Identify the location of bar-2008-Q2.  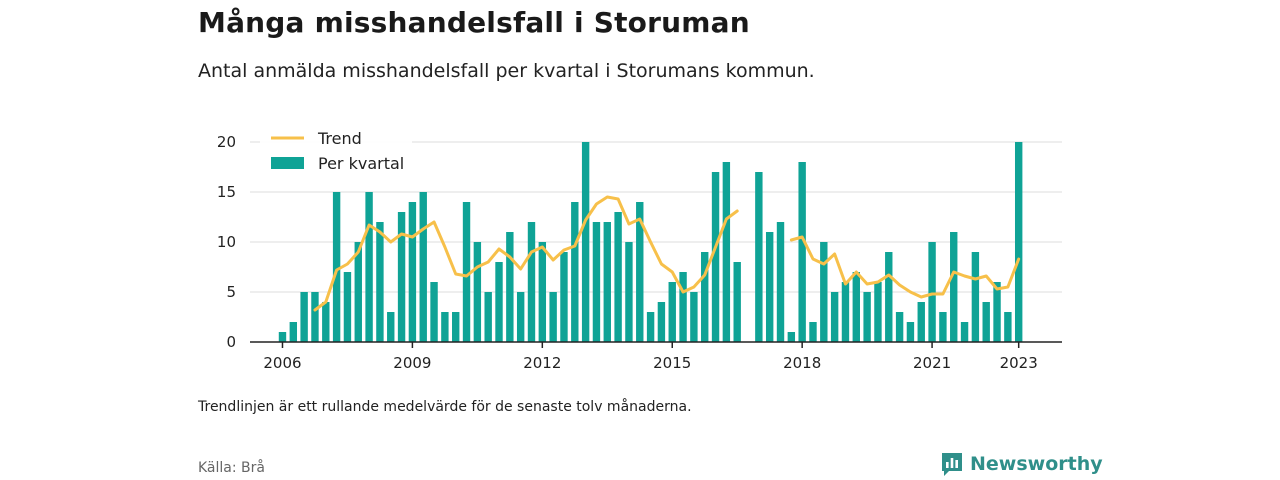
(380, 282).